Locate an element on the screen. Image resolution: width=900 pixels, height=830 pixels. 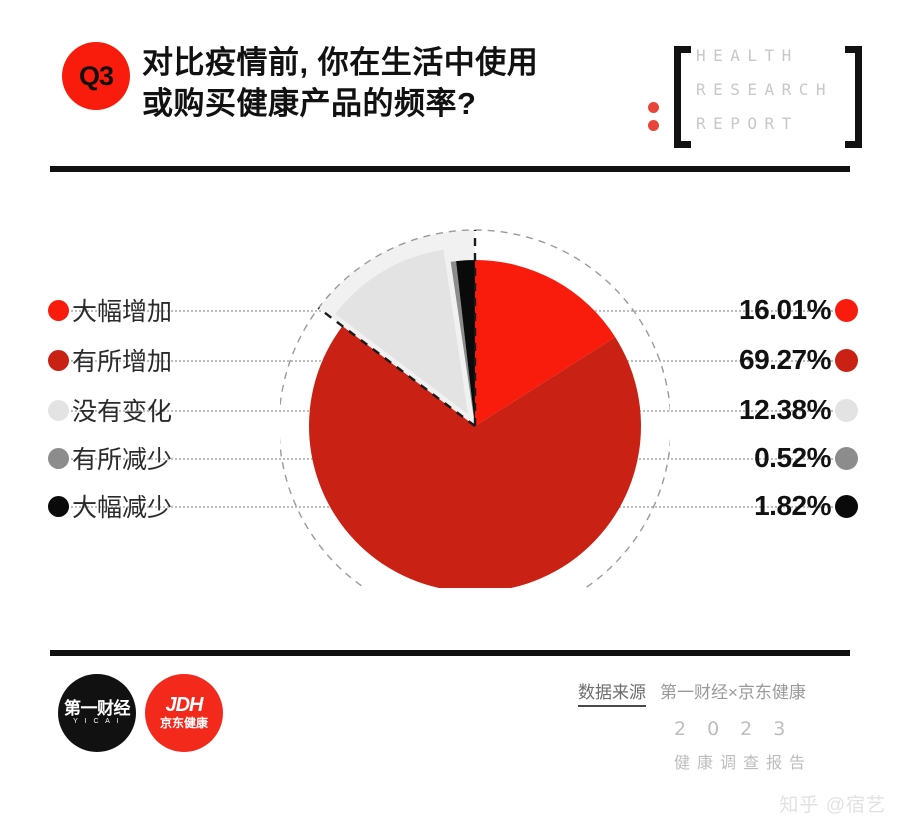
logo-yicai: 第一财经 Y I C A I is located at coordinates (97, 713).